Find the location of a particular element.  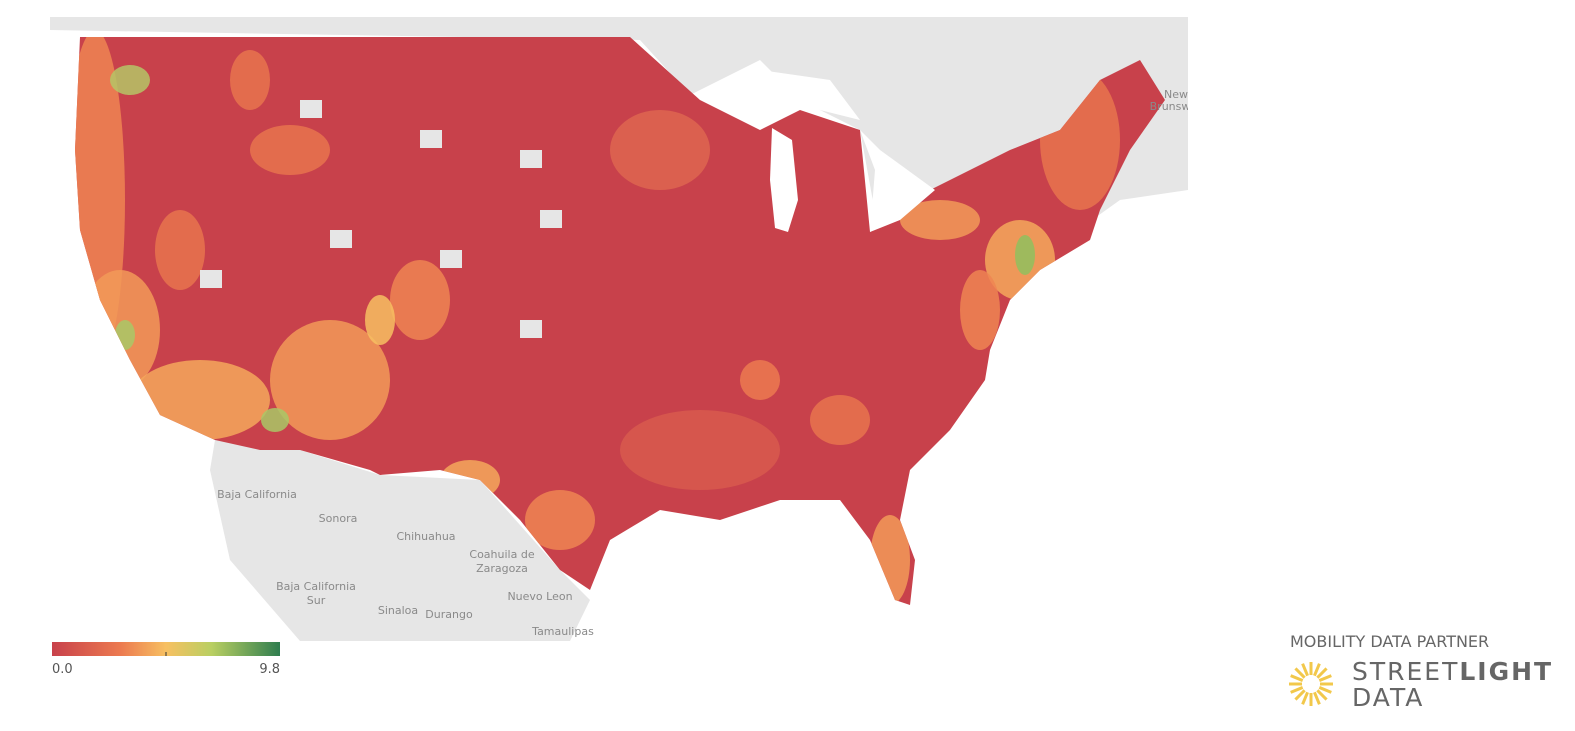

map-label: Sonora is located at coordinates (338, 518).